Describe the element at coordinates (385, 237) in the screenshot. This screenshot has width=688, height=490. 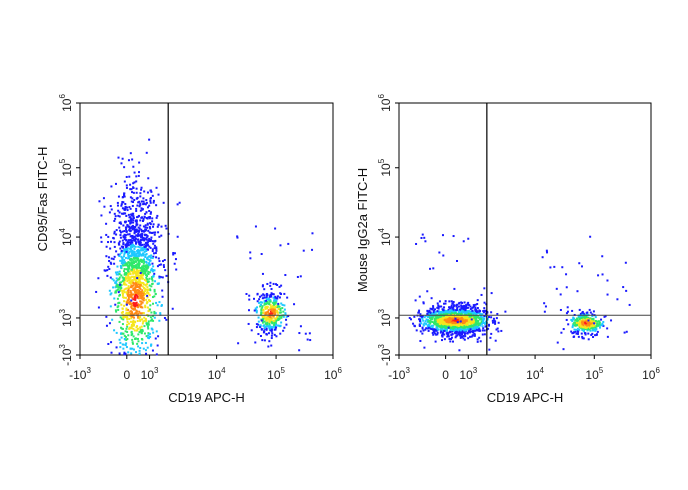
I see `y-tick-label: 104` at that location.